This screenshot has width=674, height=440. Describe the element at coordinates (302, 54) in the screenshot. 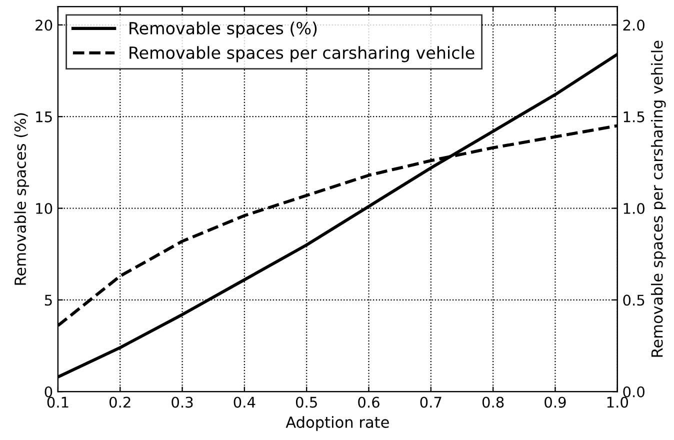

I see `legend-label: Removable spaces per carsharing vehicle` at that location.